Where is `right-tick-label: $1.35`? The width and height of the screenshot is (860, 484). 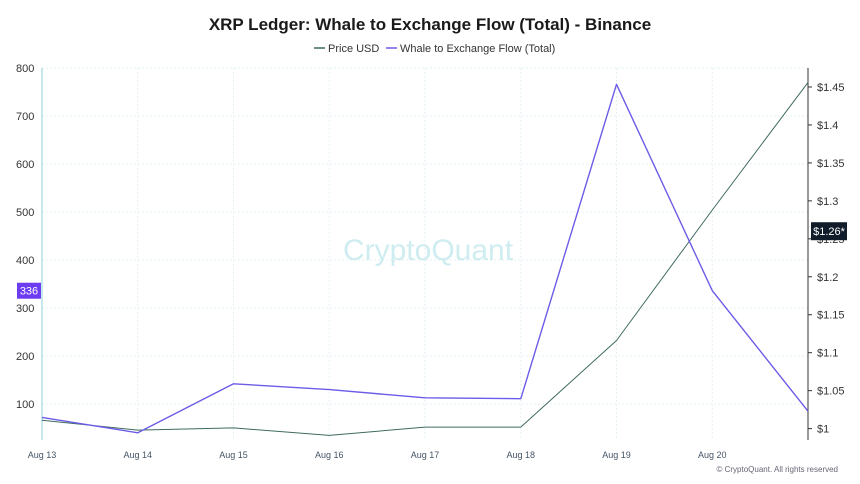 right-tick-label: $1.35 is located at coordinates (831, 164).